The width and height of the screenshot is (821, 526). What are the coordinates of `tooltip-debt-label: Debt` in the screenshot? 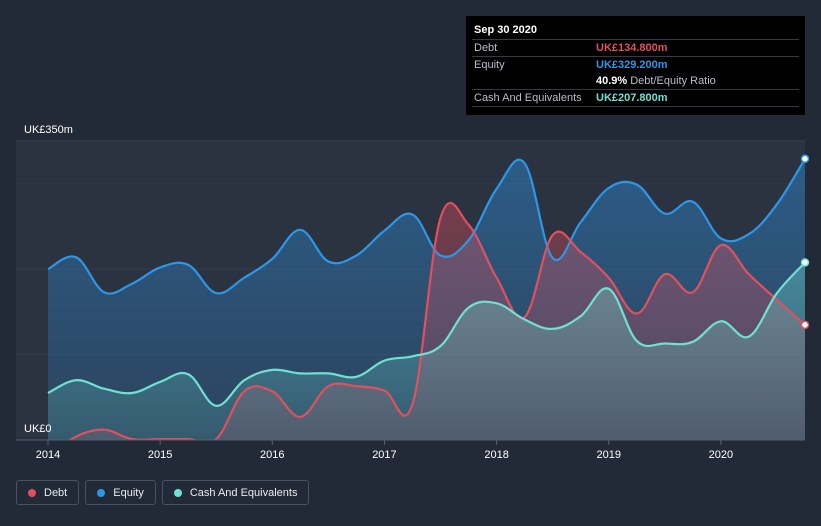 It's located at (486, 48).